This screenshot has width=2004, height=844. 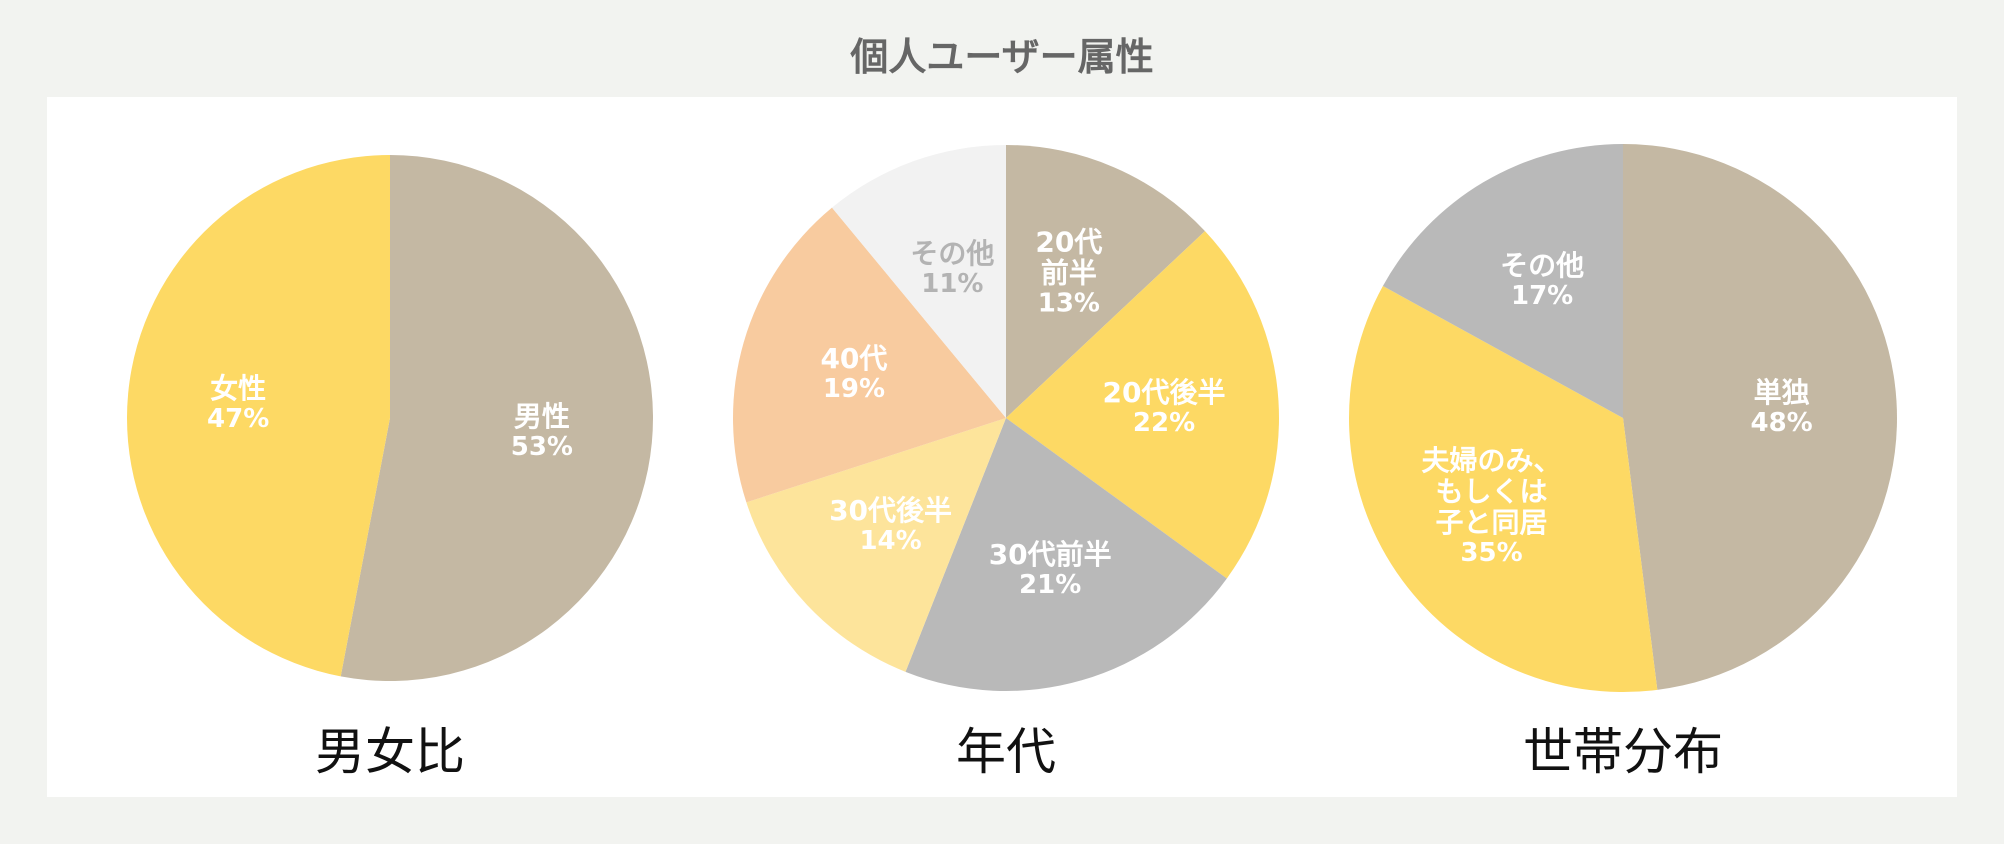 I want to click on value-label: 22%, so click(x=1164, y=423).